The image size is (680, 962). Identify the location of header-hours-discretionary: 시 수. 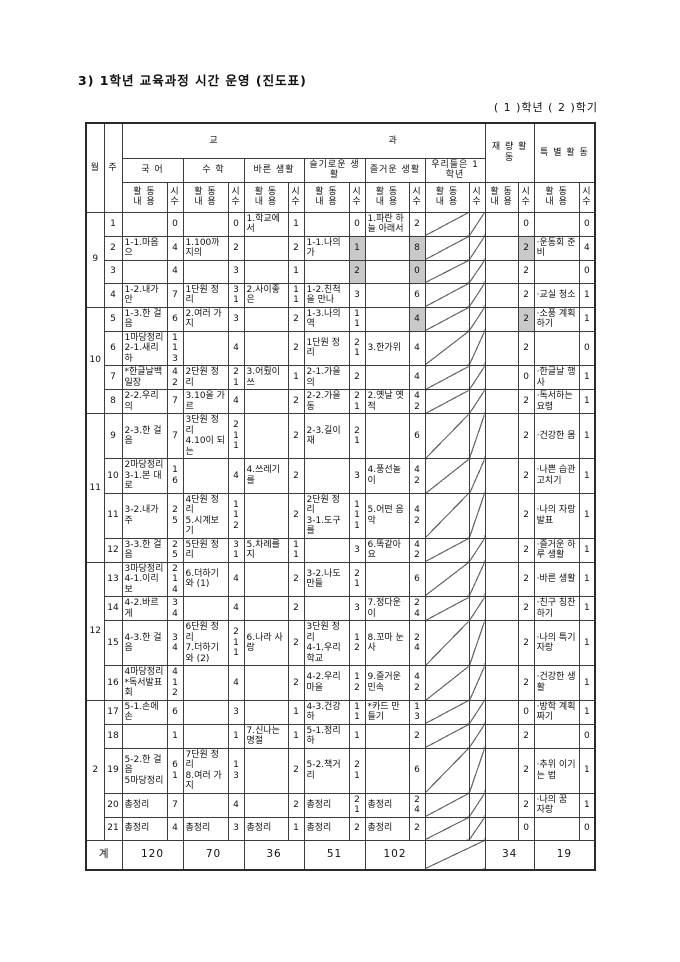
(526, 197).